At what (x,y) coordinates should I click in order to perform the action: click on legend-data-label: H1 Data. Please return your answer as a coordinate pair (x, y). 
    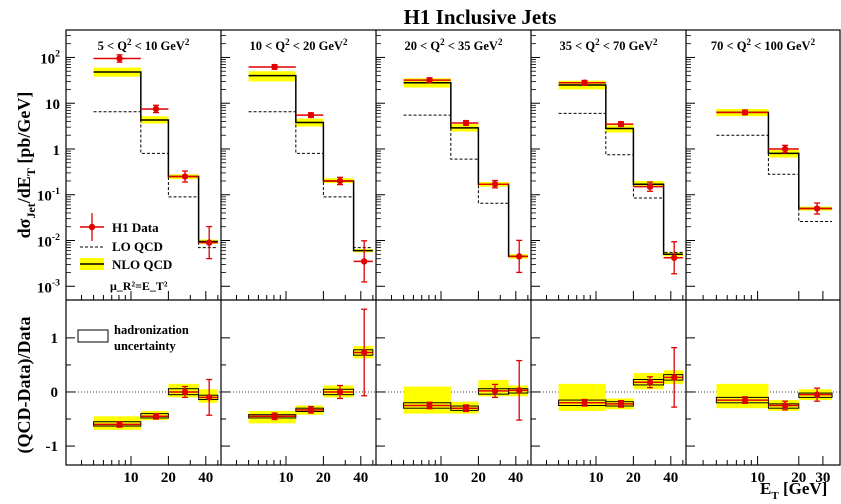
    Looking at the image, I should click on (135, 227).